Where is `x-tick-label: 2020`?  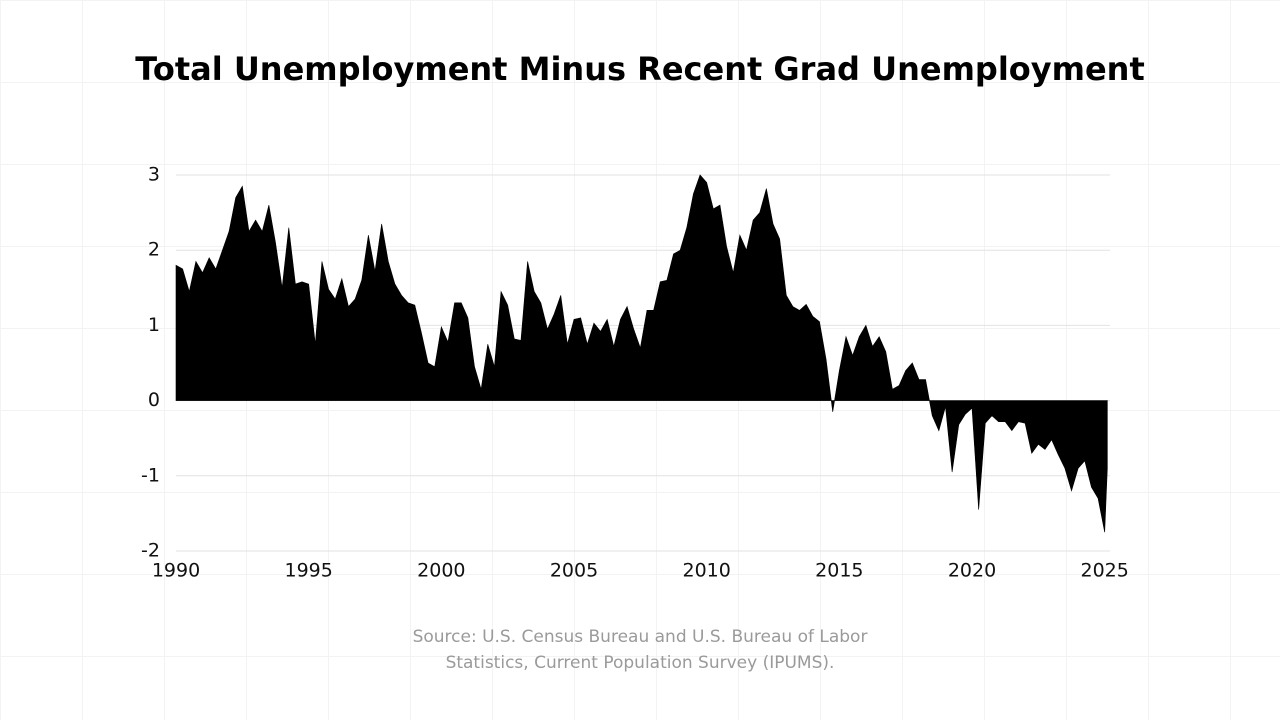
x-tick-label: 2020 is located at coordinates (972, 571).